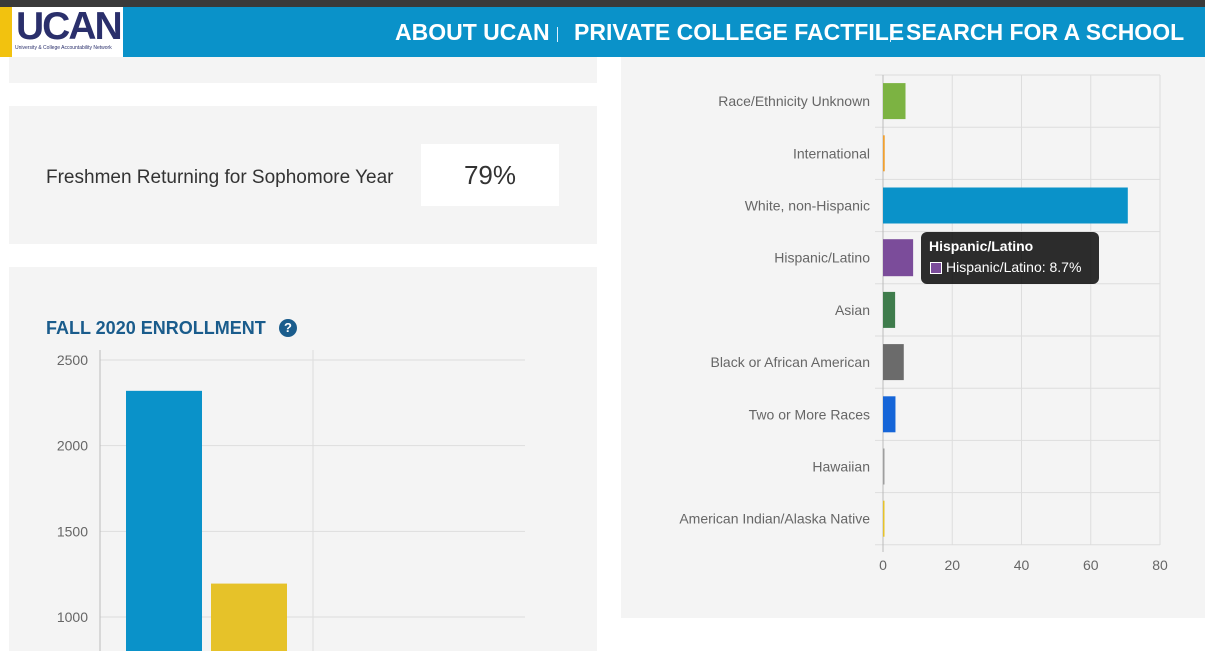  Describe the element at coordinates (807, 206) in the screenshot. I see `category-label: White, non-Hispanic` at that location.